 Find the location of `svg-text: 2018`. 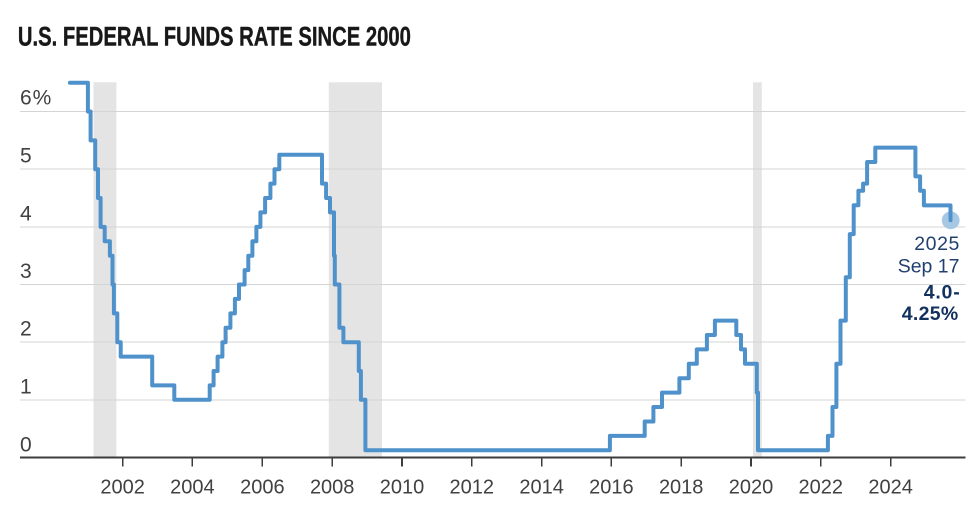

svg-text: 2018 is located at coordinates (681, 488).